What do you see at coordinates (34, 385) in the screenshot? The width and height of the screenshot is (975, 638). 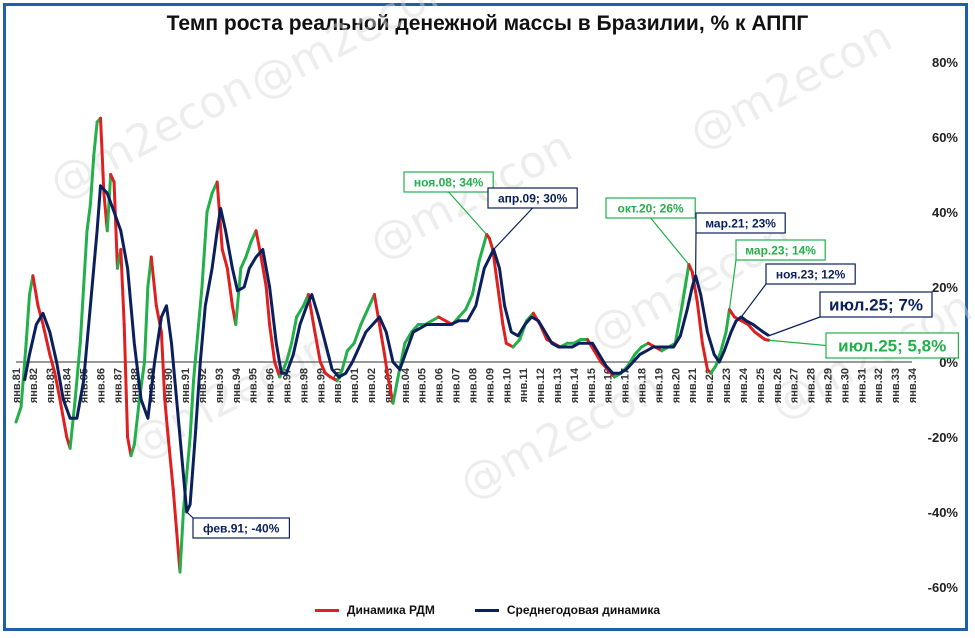 I see `x-tick-label: янв.82` at bounding box center [34, 385].